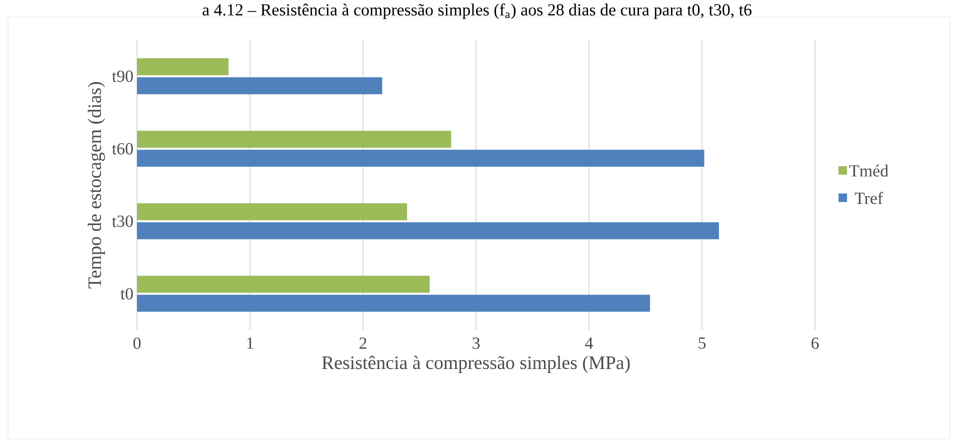 This screenshot has height=441, width=955. I want to click on legend-label: Tméd, so click(868, 170).